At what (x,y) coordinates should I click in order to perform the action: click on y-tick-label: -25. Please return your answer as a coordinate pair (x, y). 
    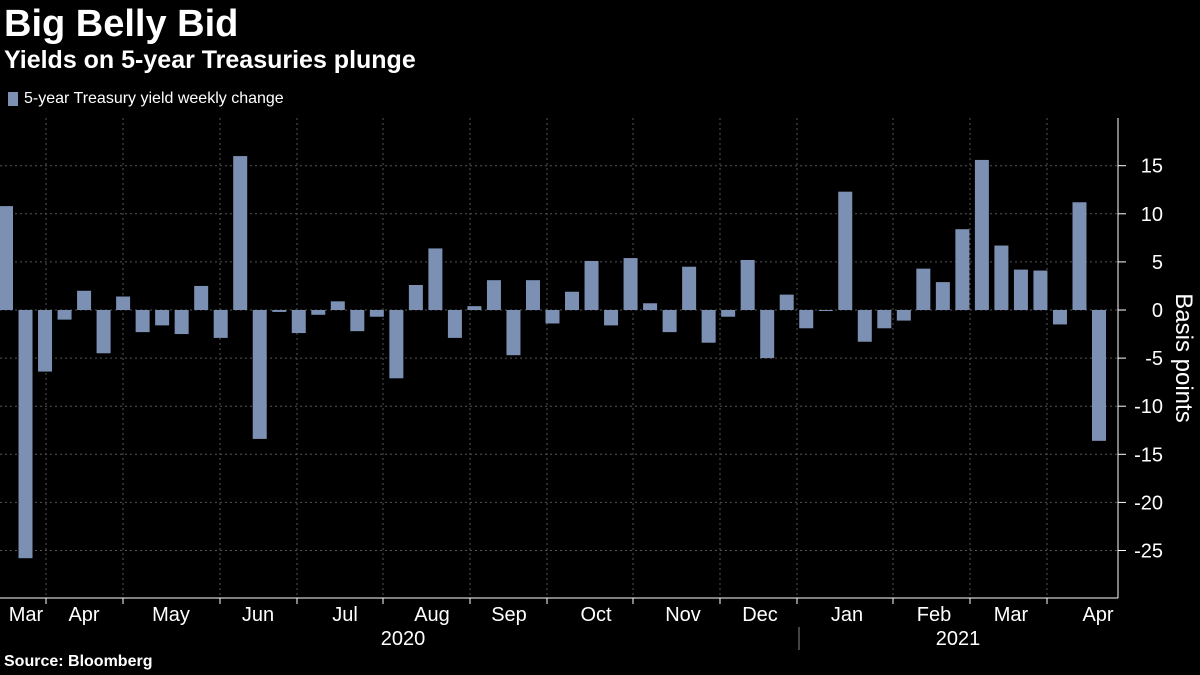
    Looking at the image, I should click on (1148, 552).